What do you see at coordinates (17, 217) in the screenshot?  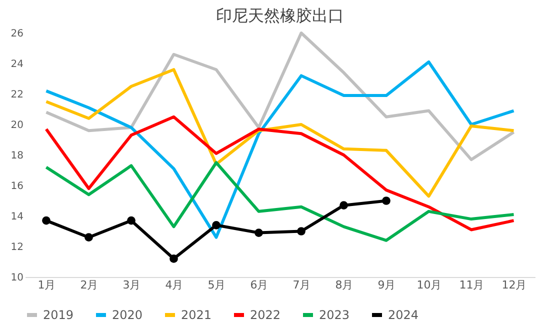 I see `y-tick-label: 14` at bounding box center [17, 217].